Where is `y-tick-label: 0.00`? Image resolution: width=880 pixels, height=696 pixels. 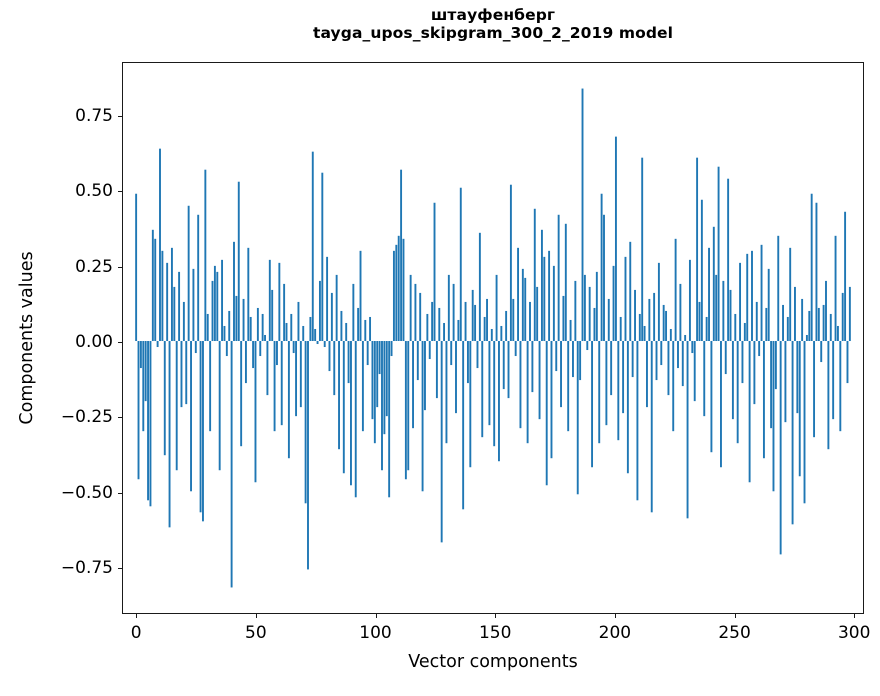 y-tick-label: 0.00 is located at coordinates (94, 342).